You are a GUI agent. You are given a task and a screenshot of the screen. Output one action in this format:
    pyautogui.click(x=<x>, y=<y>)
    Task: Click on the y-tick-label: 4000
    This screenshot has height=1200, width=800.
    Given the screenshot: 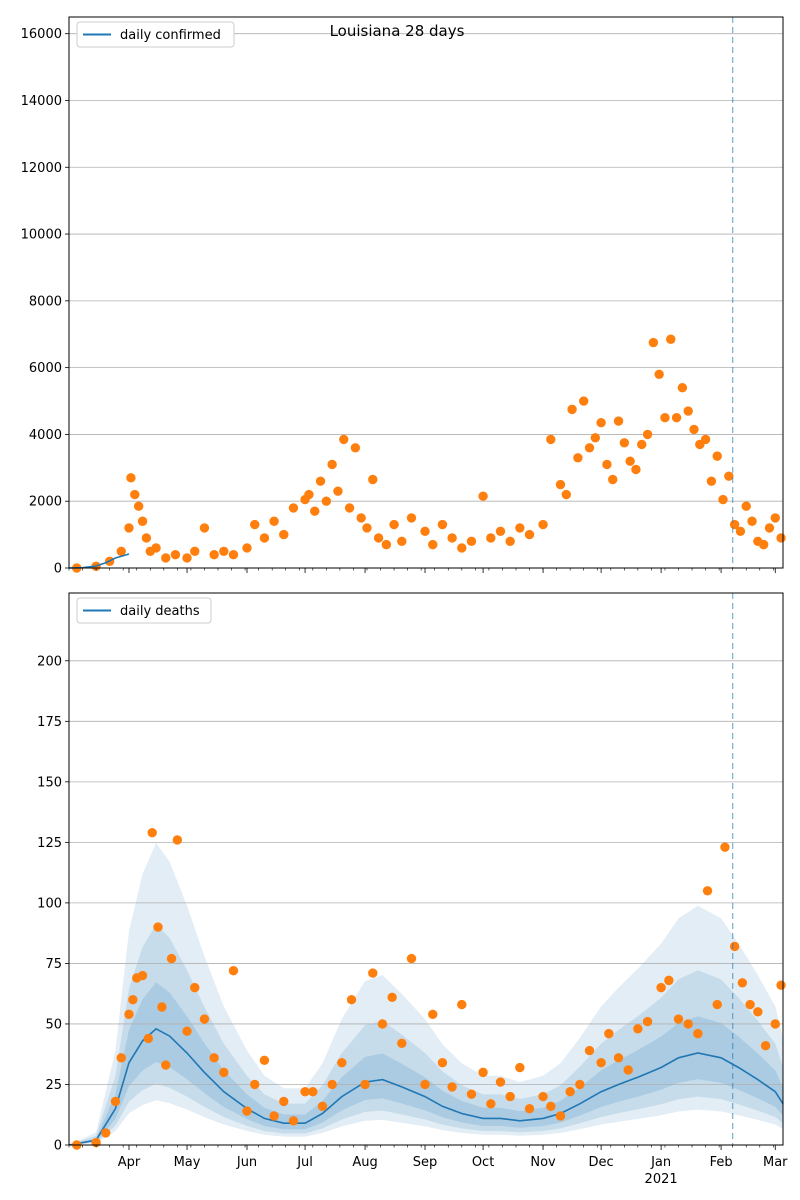 What is the action you would take?
    pyautogui.click(x=45, y=435)
    